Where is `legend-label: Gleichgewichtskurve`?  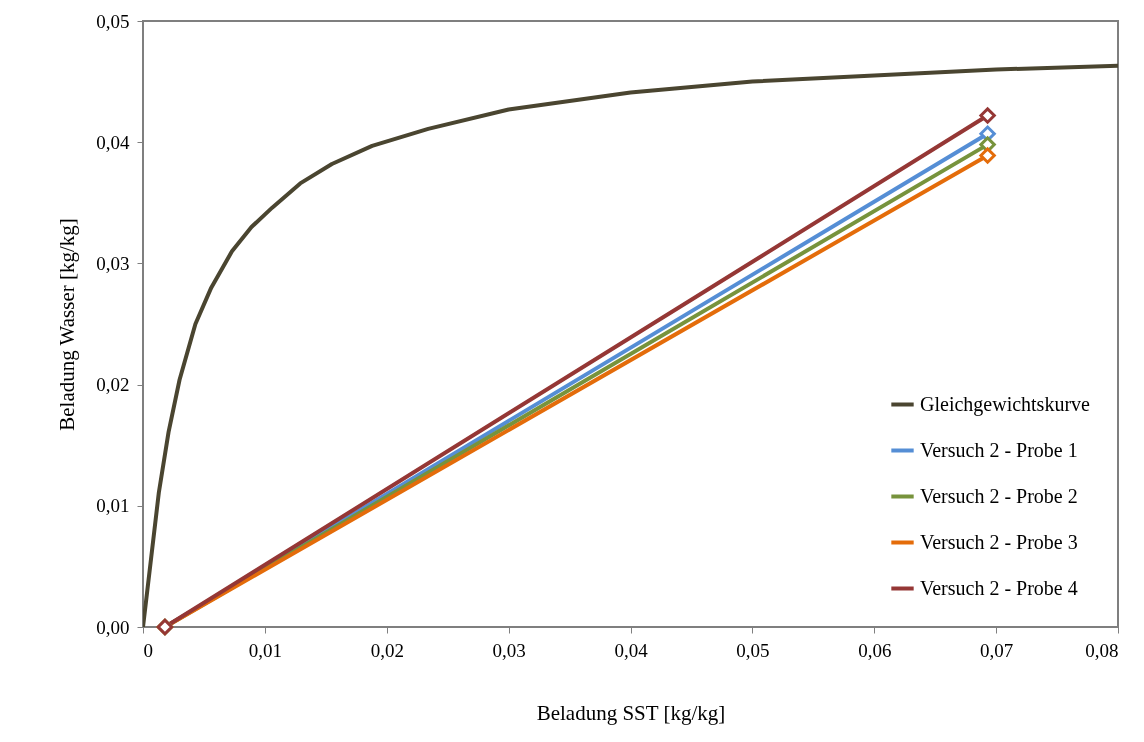
legend-label: Gleichgewichtskurve is located at coordinates (1005, 404).